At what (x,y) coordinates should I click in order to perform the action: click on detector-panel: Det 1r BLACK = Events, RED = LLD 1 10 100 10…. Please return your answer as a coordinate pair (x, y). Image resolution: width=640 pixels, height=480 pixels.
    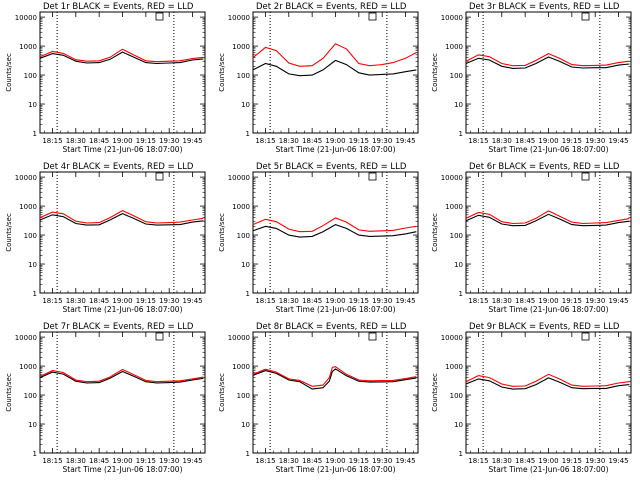
    Looking at the image, I should click on (105, 78).